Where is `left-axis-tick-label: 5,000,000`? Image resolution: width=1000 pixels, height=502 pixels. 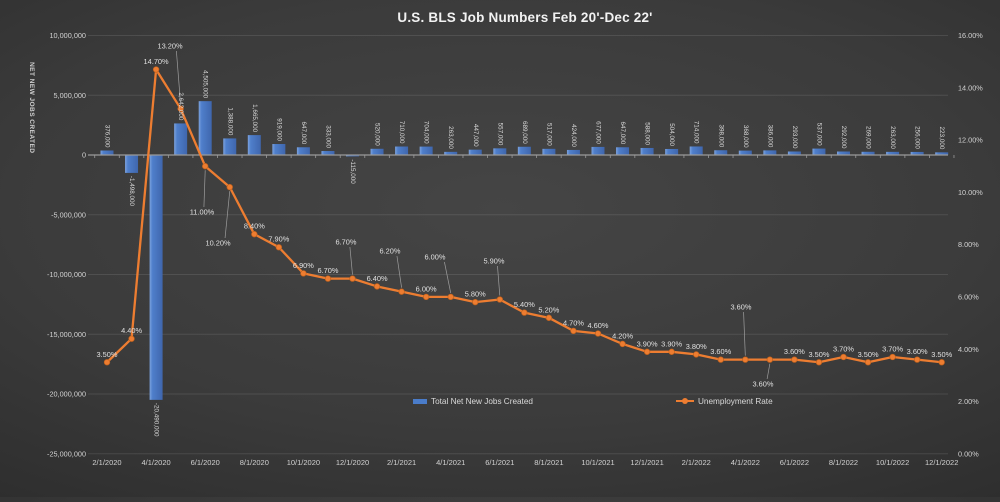 left-axis-tick-label: 5,000,000 is located at coordinates (70, 95).